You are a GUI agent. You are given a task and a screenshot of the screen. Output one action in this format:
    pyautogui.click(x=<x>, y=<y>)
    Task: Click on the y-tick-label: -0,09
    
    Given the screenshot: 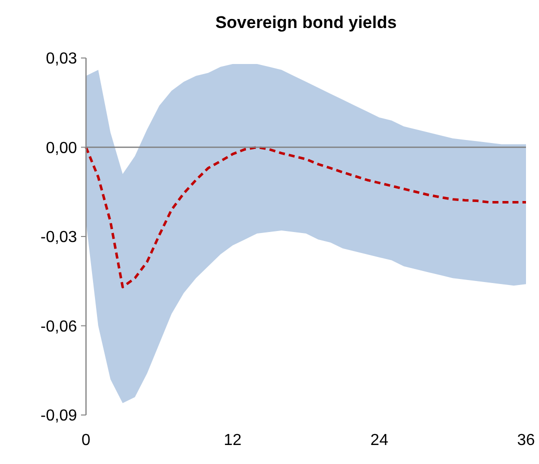 What is the action you would take?
    pyautogui.click(x=59, y=416)
    